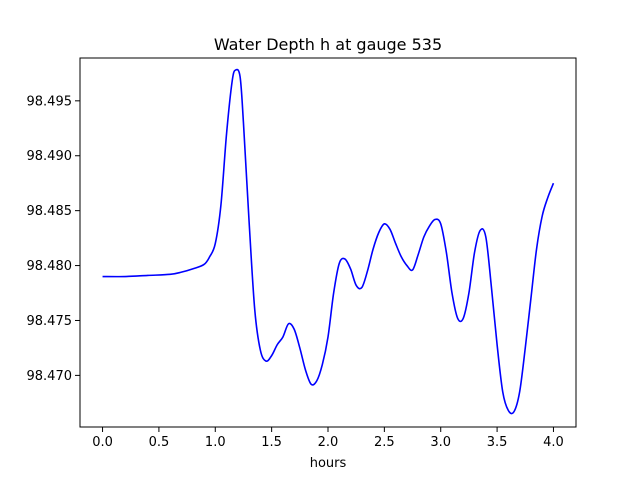 This screenshot has height=480, width=640. What do you see at coordinates (50, 321) in the screenshot?
I see `y-tick-label: 98.475` at bounding box center [50, 321].